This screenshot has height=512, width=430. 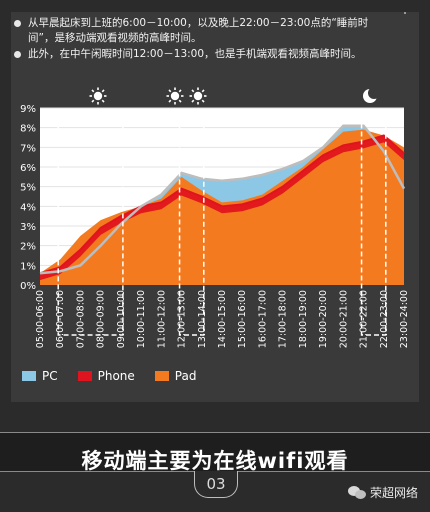 I want to click on x-tick-label: 22:00-23:00, so click(x=384, y=319).